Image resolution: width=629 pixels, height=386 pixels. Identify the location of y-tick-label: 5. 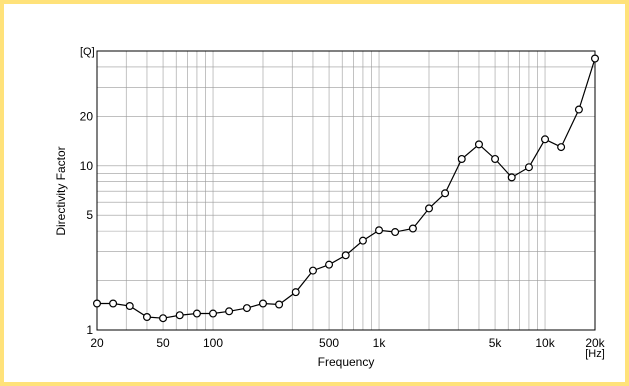
(89, 215).